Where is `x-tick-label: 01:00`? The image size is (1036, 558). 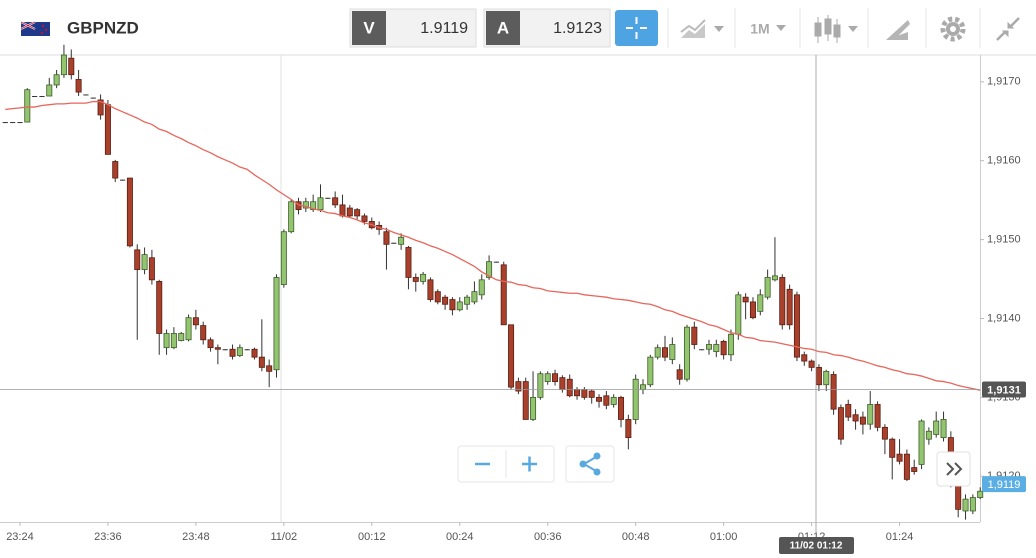 x-tick-label: 01:00 is located at coordinates (724, 537).